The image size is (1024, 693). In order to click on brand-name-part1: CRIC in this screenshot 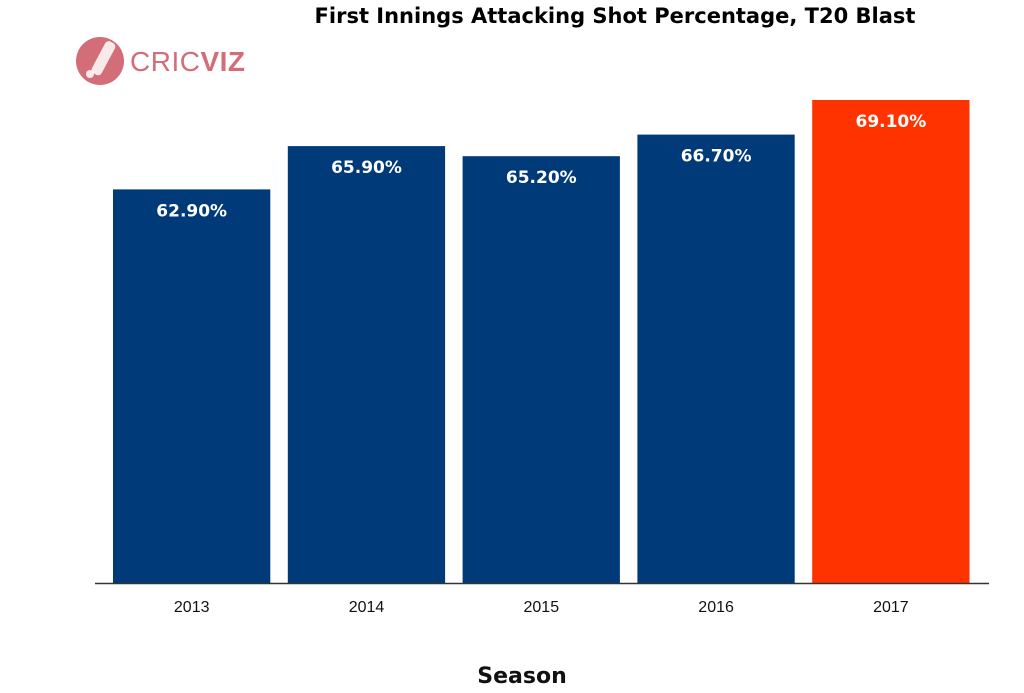, I will do `click(165, 61)`.